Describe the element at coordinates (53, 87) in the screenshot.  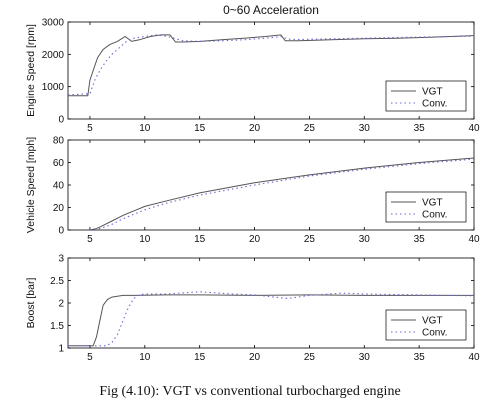
I see `y-tick-label: 1000` at that location.